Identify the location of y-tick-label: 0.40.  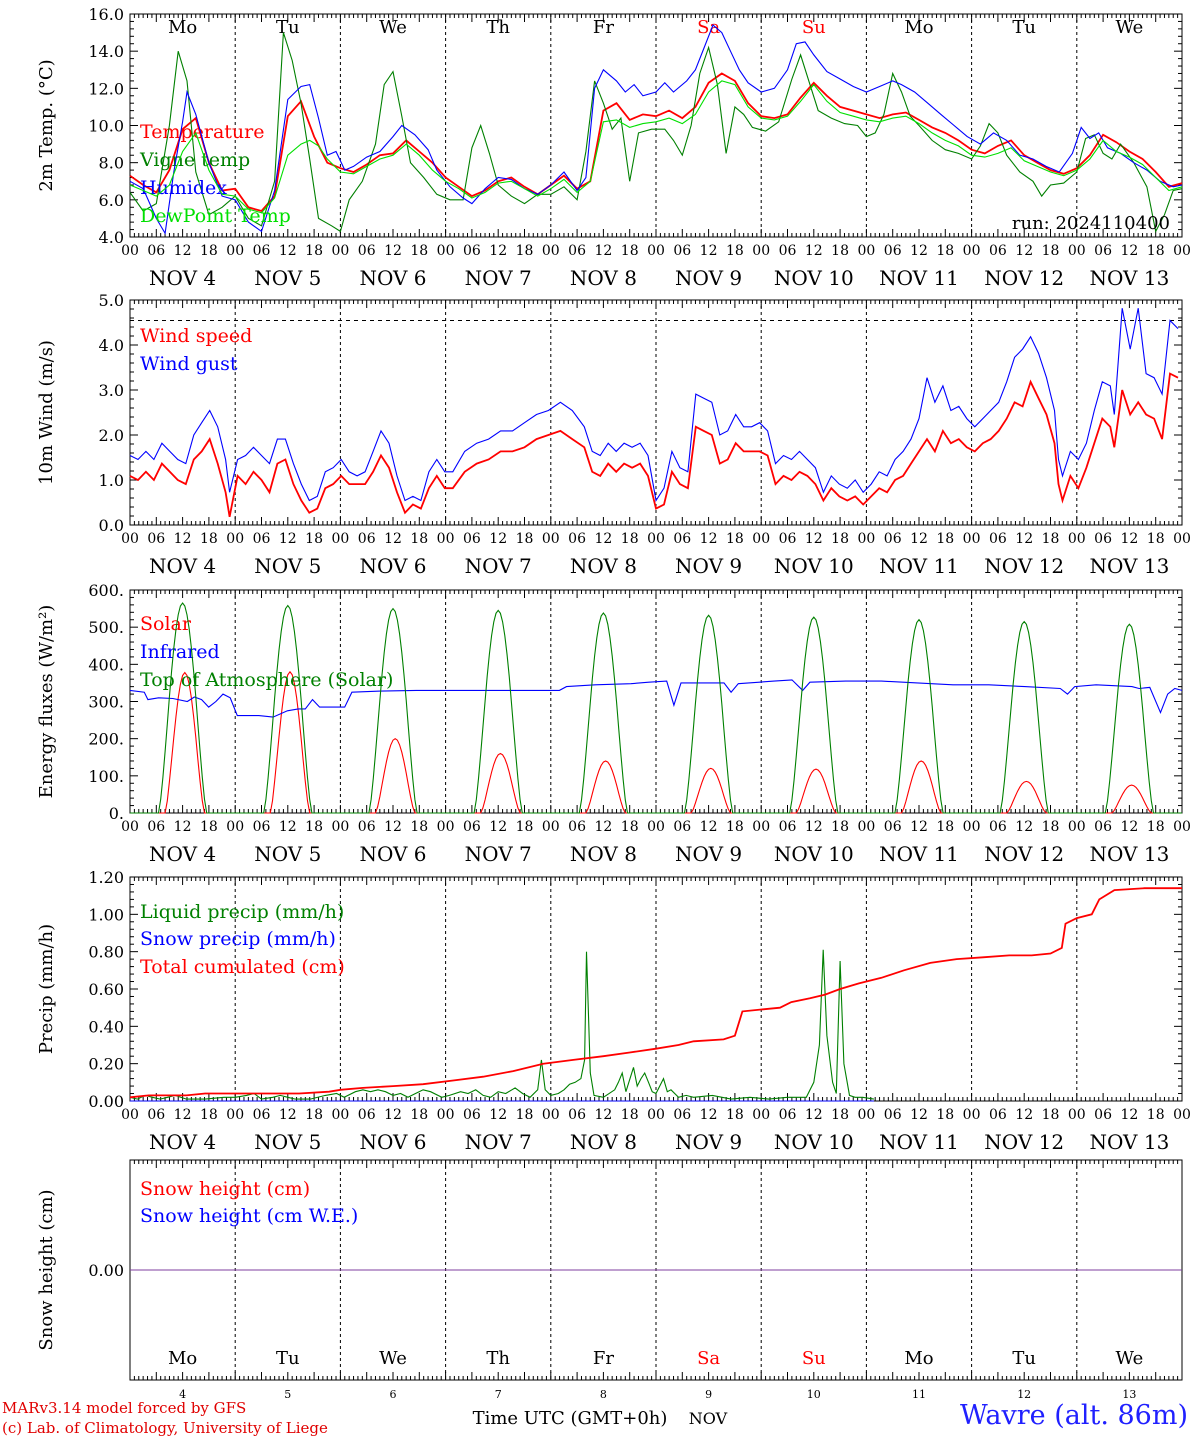
(106, 1026).